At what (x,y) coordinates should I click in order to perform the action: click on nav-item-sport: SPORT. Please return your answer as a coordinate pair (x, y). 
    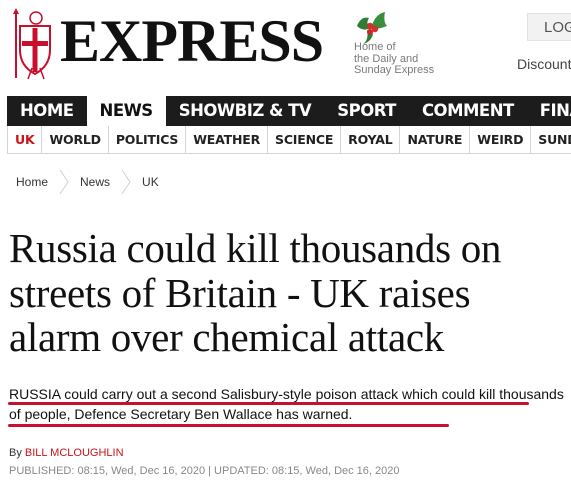
    Looking at the image, I should click on (366, 110).